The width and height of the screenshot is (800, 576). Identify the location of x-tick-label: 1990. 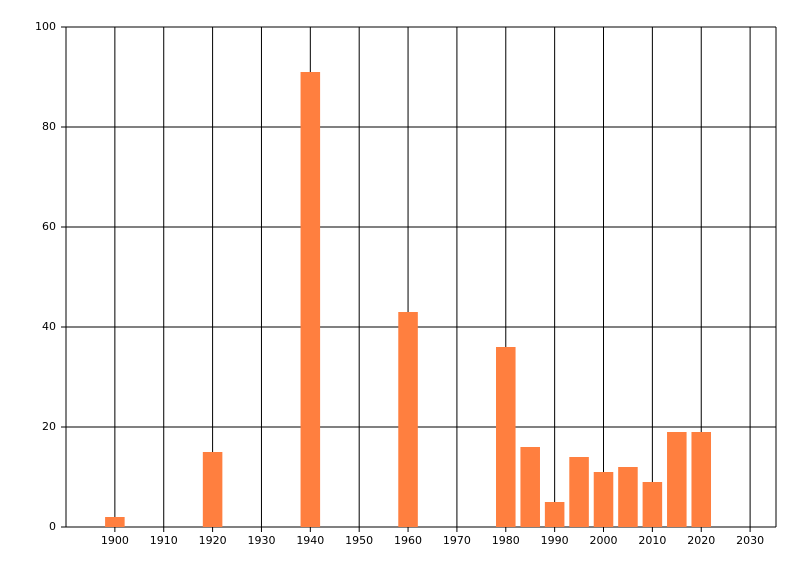
(555, 540).